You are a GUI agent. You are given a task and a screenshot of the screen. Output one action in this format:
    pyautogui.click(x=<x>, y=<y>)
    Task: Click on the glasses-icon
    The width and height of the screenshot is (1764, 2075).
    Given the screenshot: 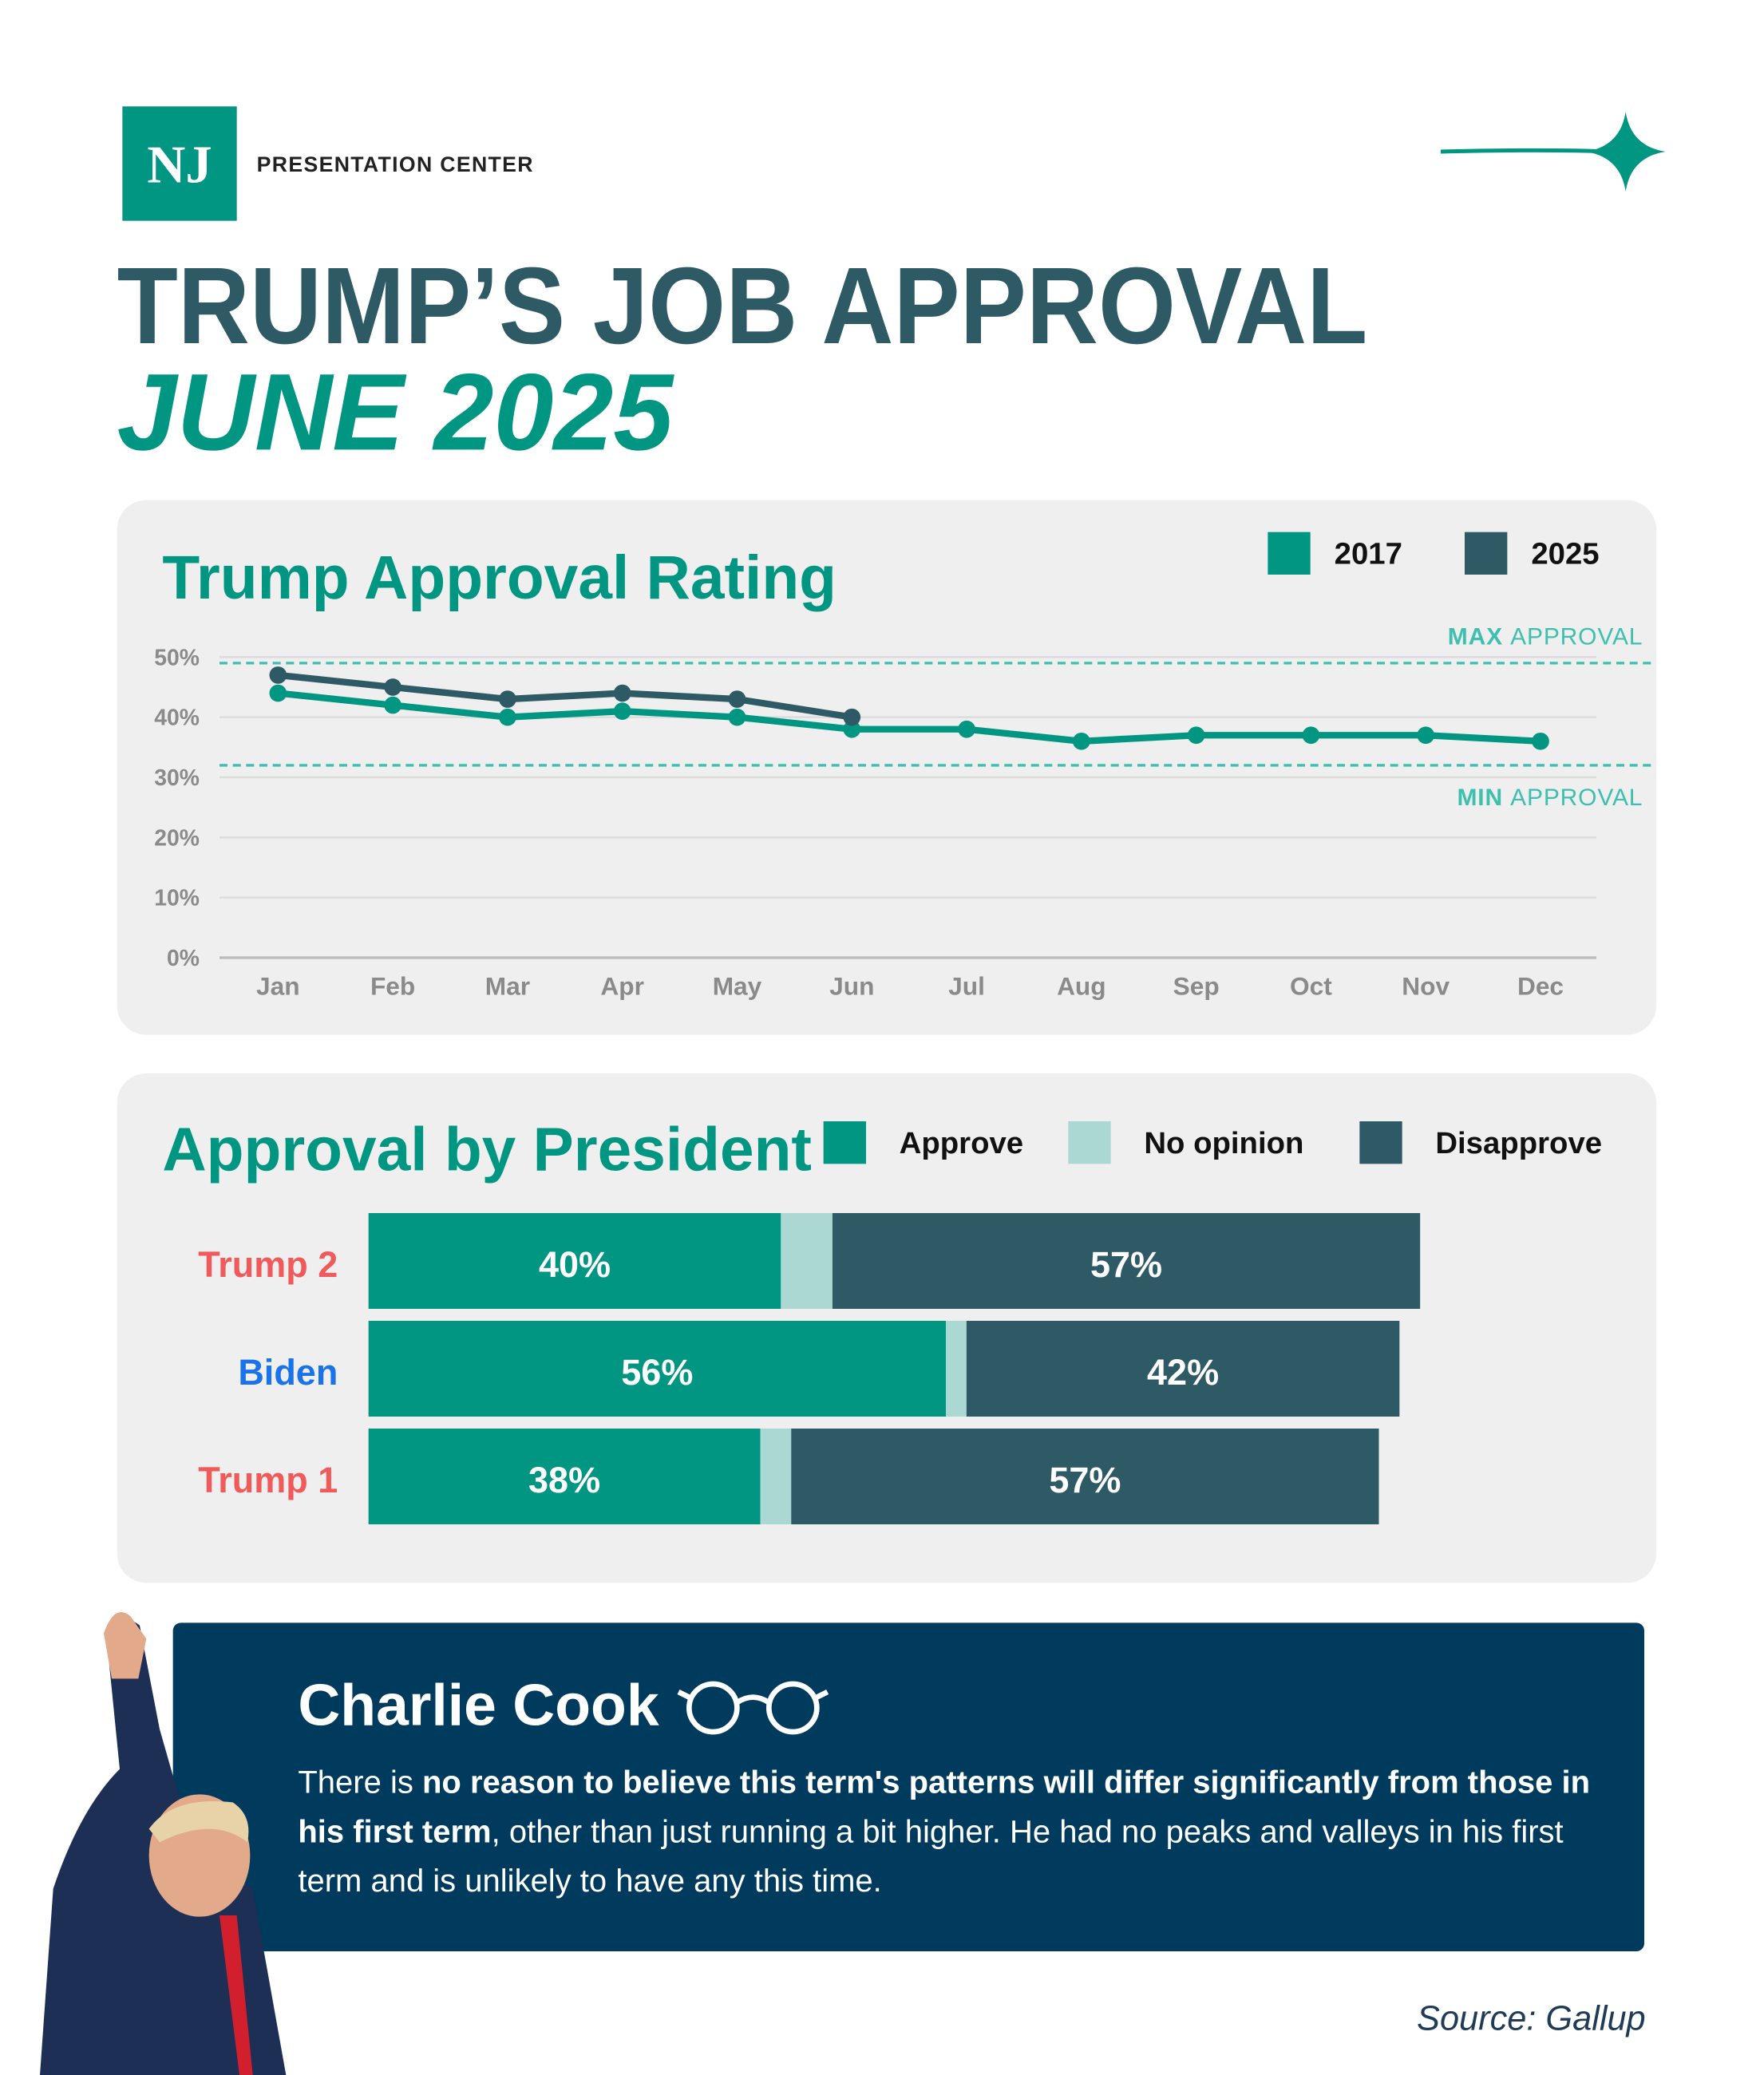 What is the action you would take?
    pyautogui.click(x=753, y=1708)
    